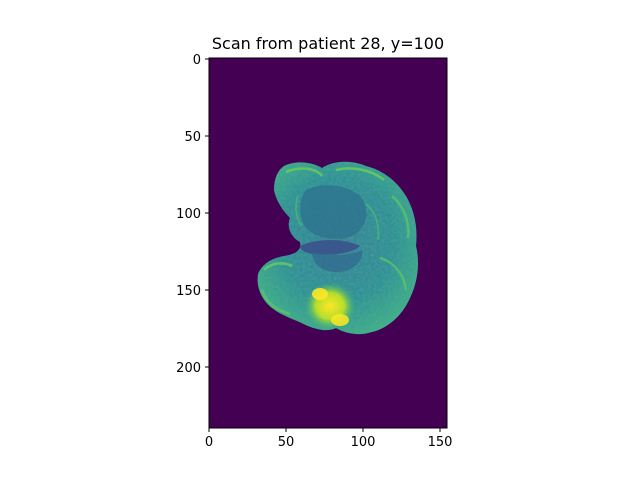 This screenshot has height=480, width=640. I want to click on x-tick-label: 150, so click(440, 442).